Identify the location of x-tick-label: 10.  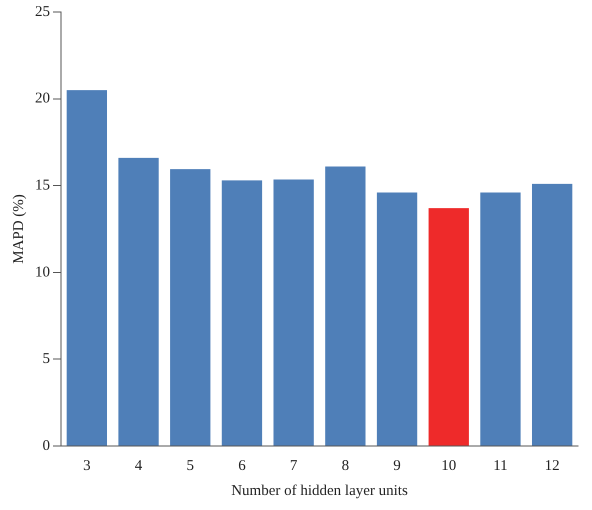
(448, 466).